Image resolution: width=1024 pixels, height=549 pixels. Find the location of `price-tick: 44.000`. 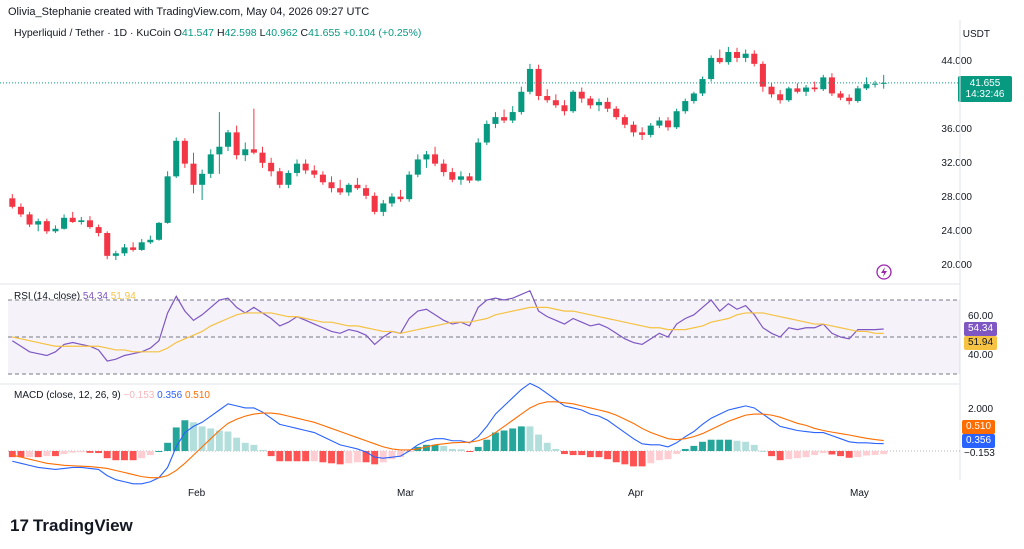

price-tick: 44.000 is located at coordinates (956, 61).